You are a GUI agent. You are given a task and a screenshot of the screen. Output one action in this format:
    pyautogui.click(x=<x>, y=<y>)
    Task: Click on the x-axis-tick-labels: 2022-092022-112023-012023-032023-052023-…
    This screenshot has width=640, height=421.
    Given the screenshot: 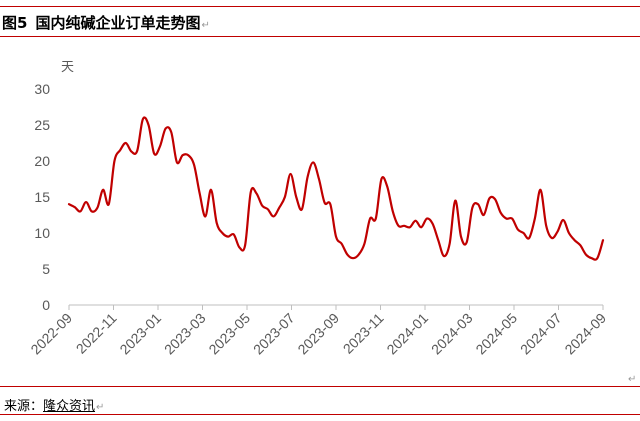 What is the action you would take?
    pyautogui.click(x=318, y=334)
    